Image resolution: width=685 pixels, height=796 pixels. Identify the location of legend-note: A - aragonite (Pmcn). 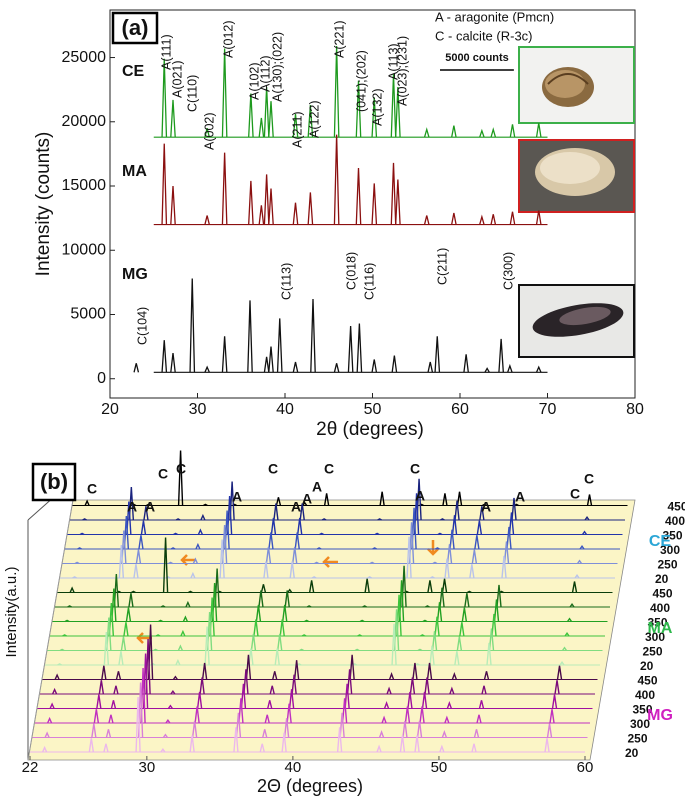
(494, 16).